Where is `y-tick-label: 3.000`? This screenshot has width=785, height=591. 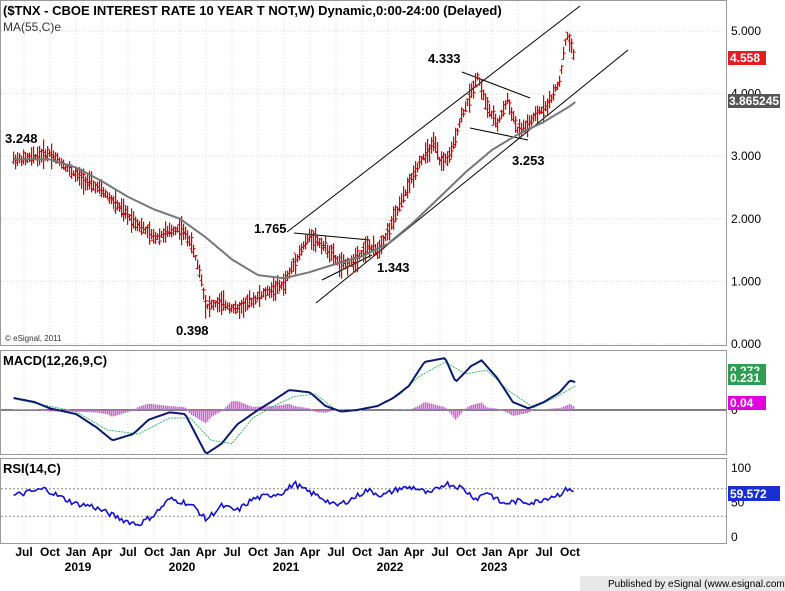
y-tick-label: 3.000 is located at coordinates (746, 156).